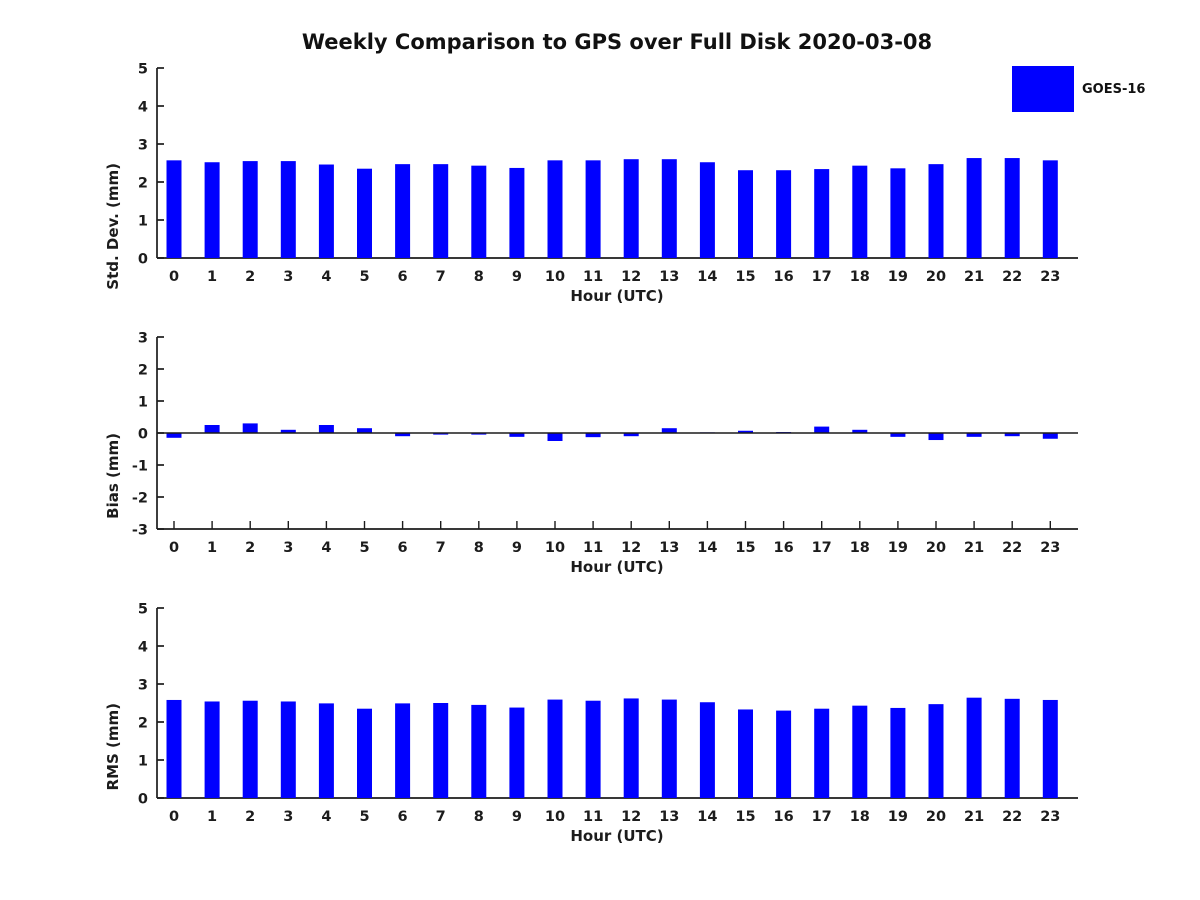 The image size is (1200, 900). I want to click on x-axis-label-top: Hour (UTC), so click(617, 296).